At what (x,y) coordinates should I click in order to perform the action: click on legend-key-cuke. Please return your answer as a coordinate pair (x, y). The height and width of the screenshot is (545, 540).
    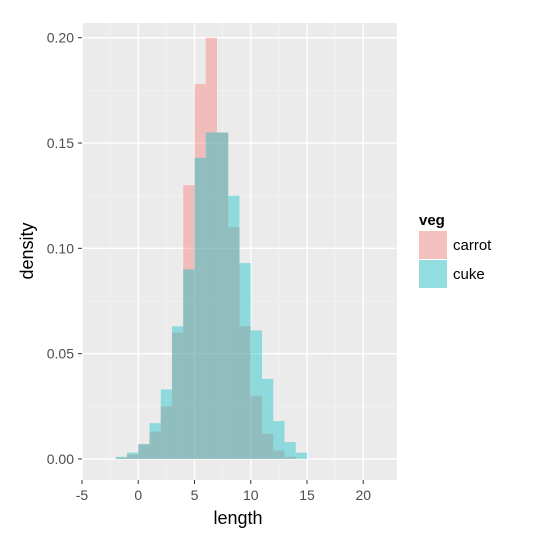
    Looking at the image, I should click on (433, 274).